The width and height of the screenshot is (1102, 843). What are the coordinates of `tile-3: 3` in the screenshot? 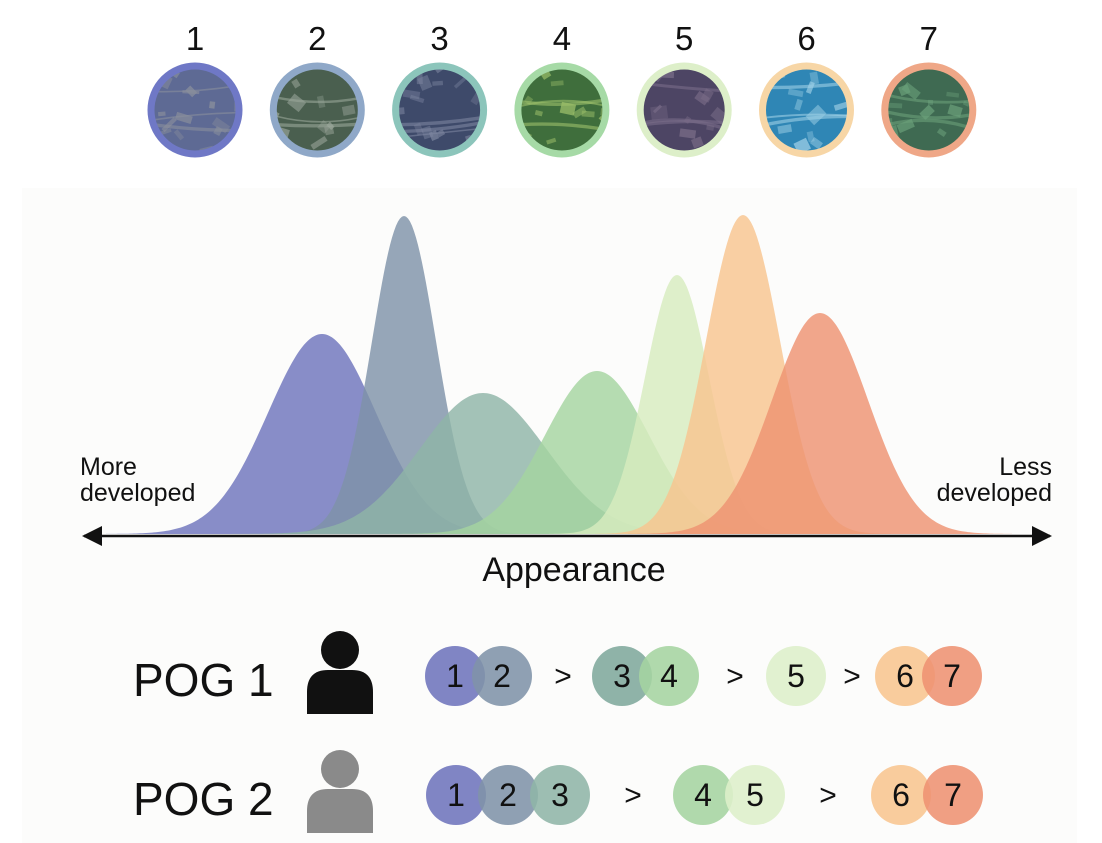 It's located at (440, 89).